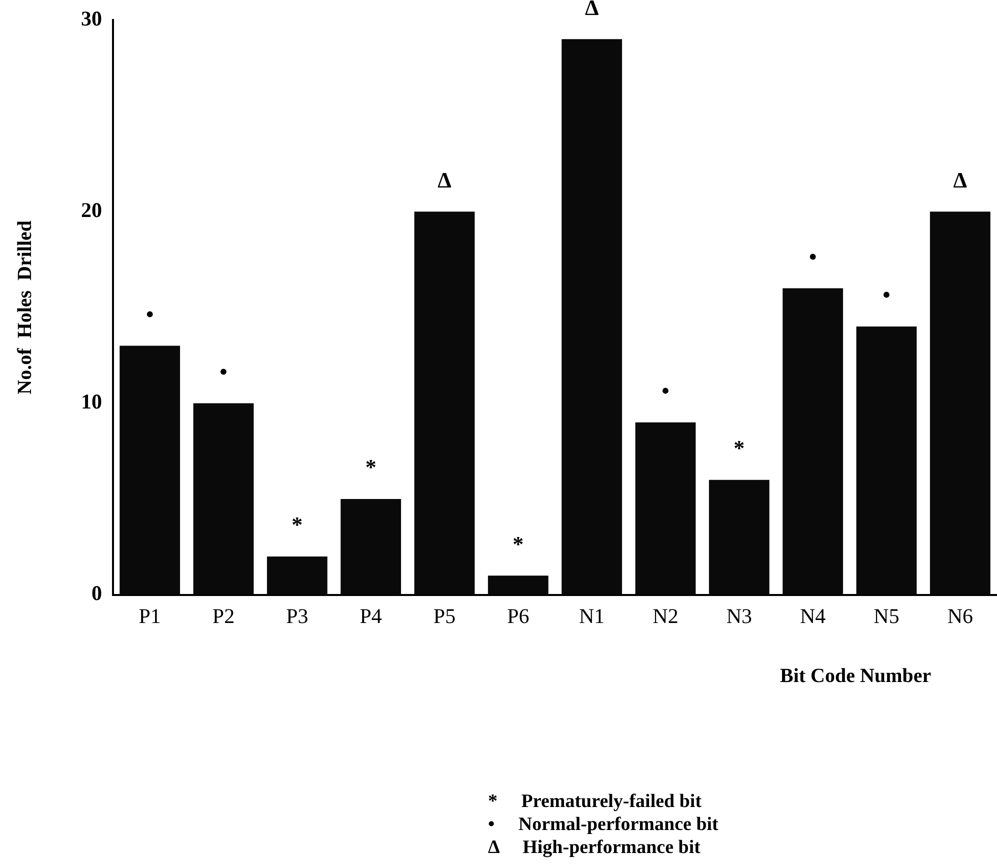 Image resolution: width=997 pixels, height=867 pixels. What do you see at coordinates (223, 616) in the screenshot?
I see `x-tick-label: P2` at bounding box center [223, 616].